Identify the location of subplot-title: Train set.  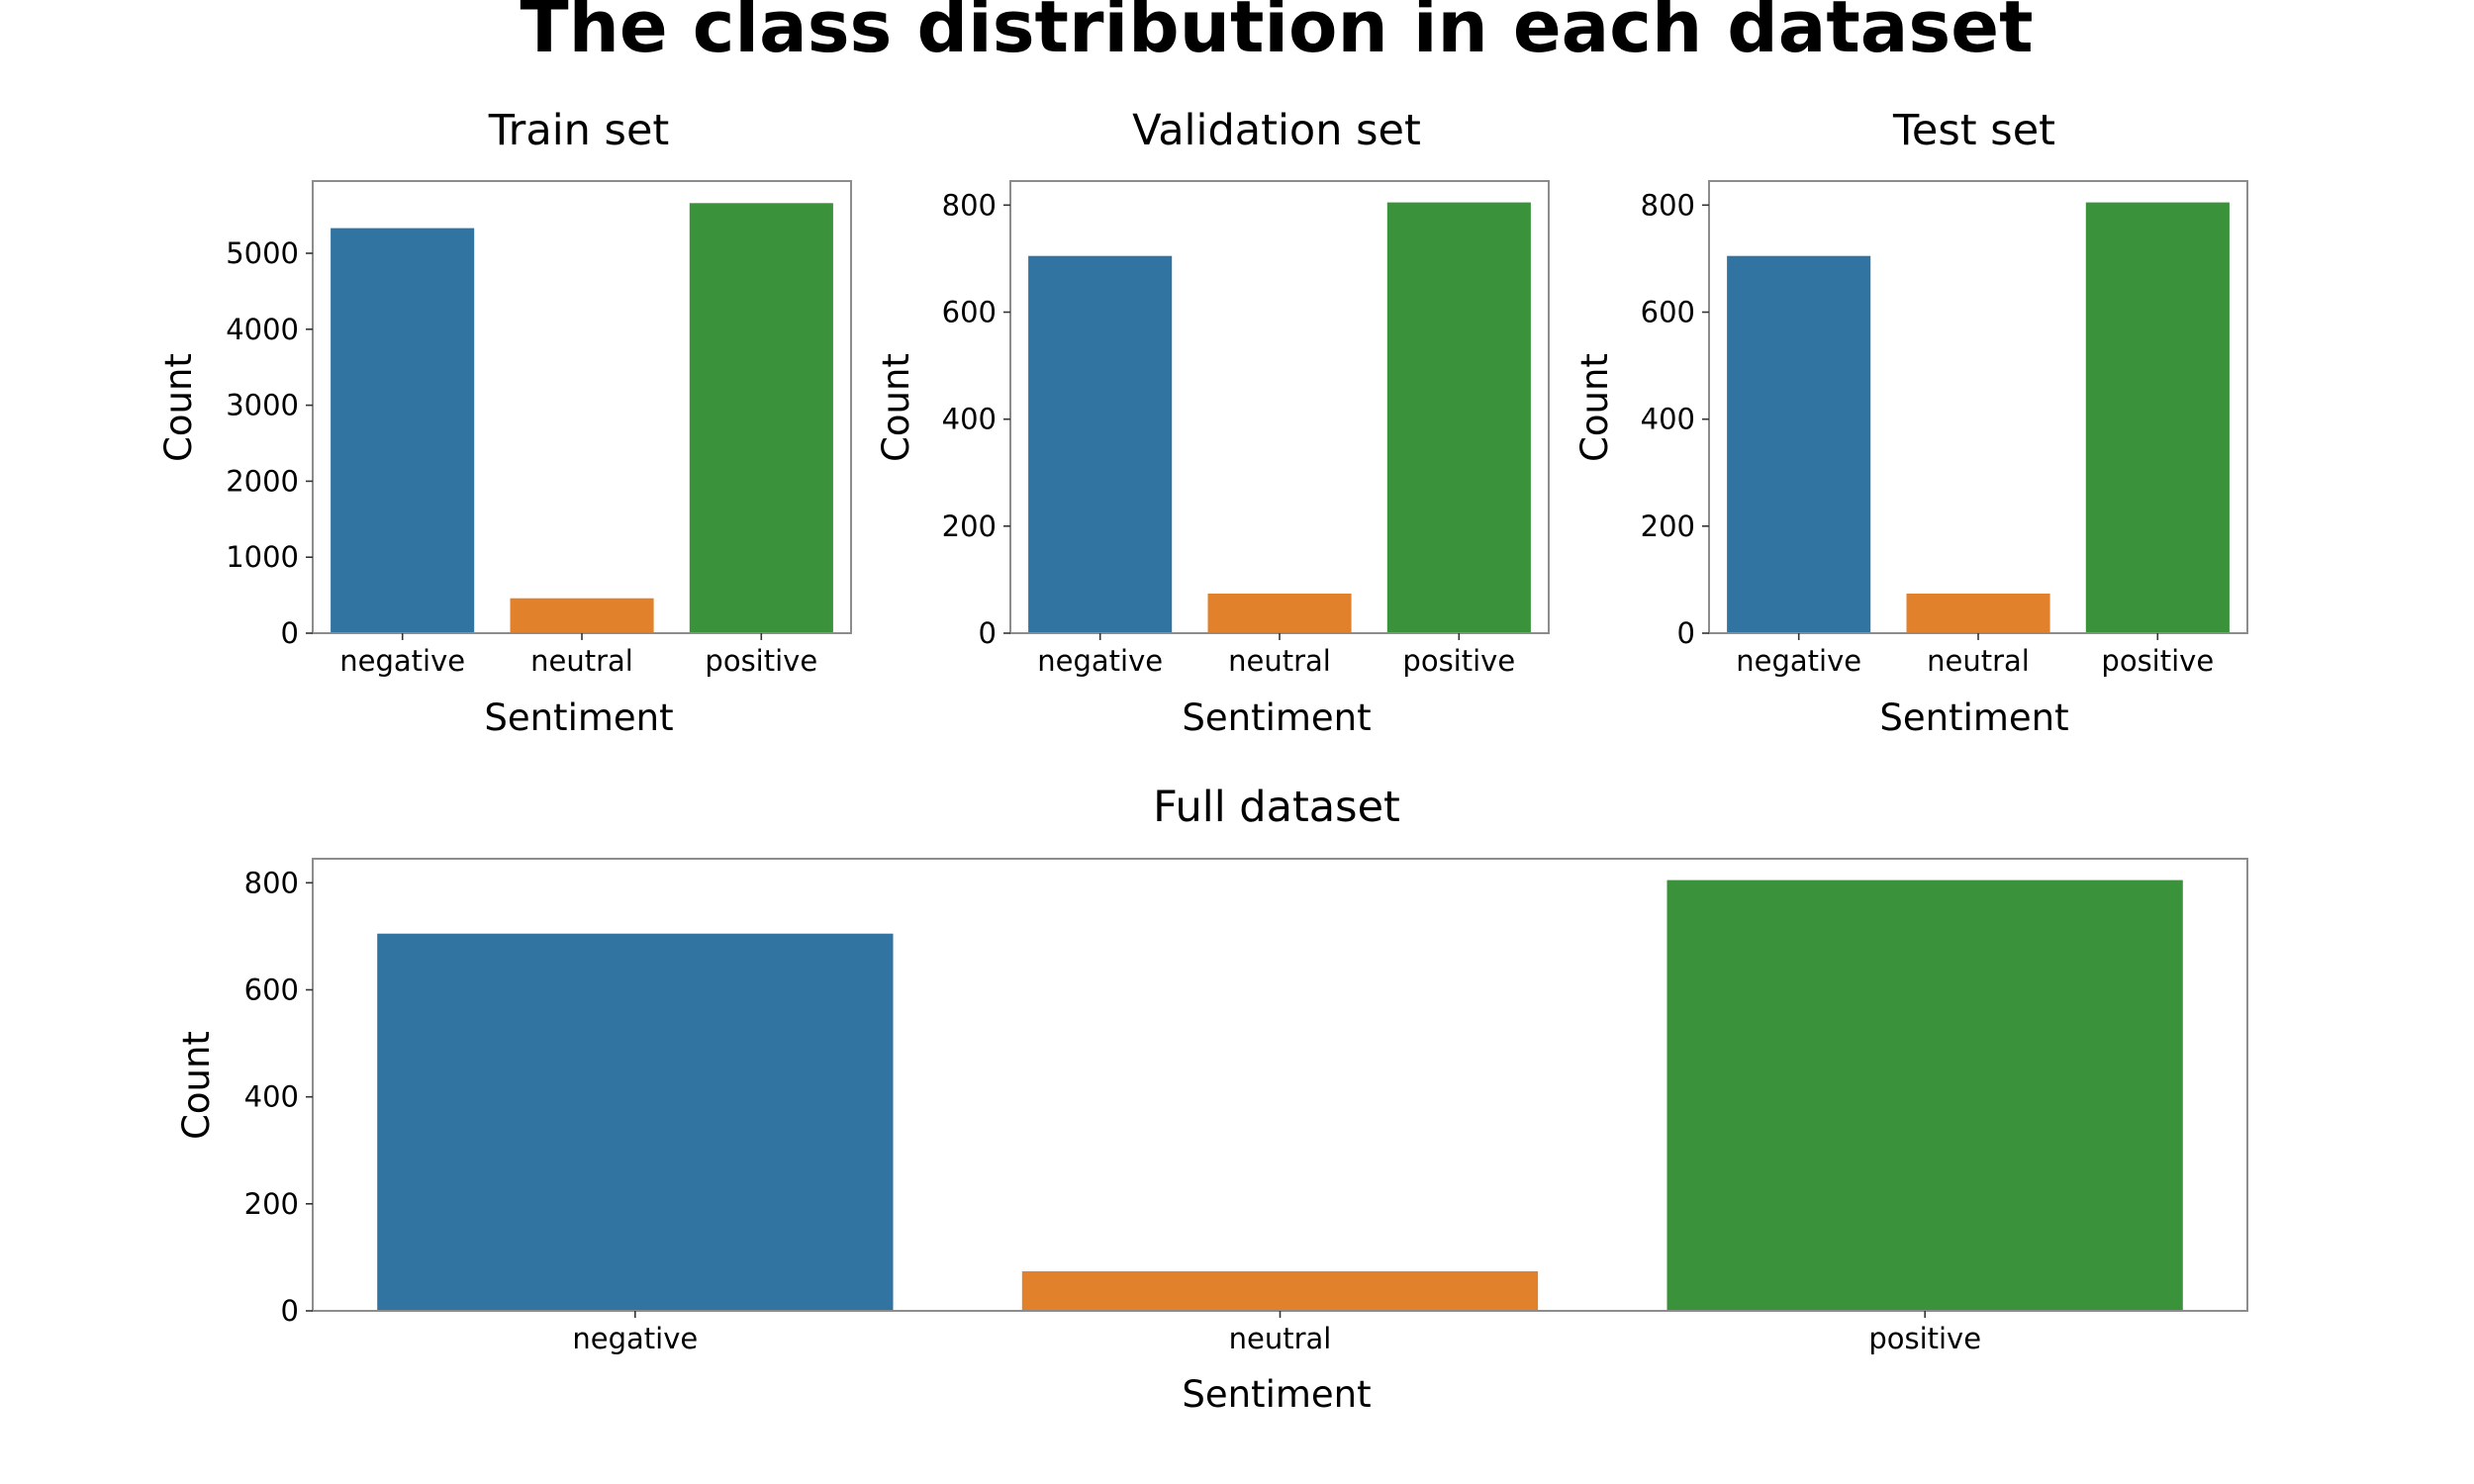
(579, 130).